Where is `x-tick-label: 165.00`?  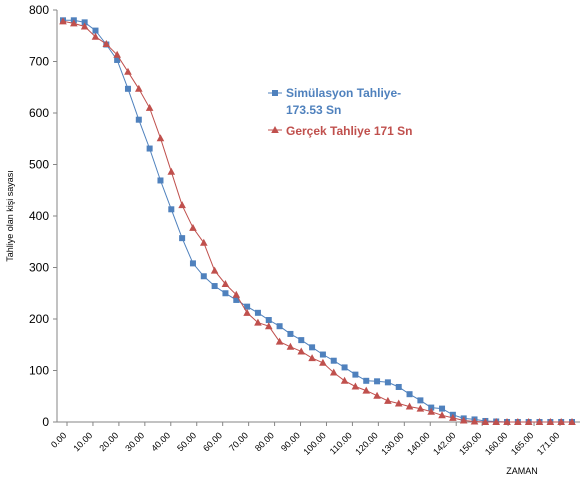
x-tick-label: 165.00 is located at coordinates (522, 443).